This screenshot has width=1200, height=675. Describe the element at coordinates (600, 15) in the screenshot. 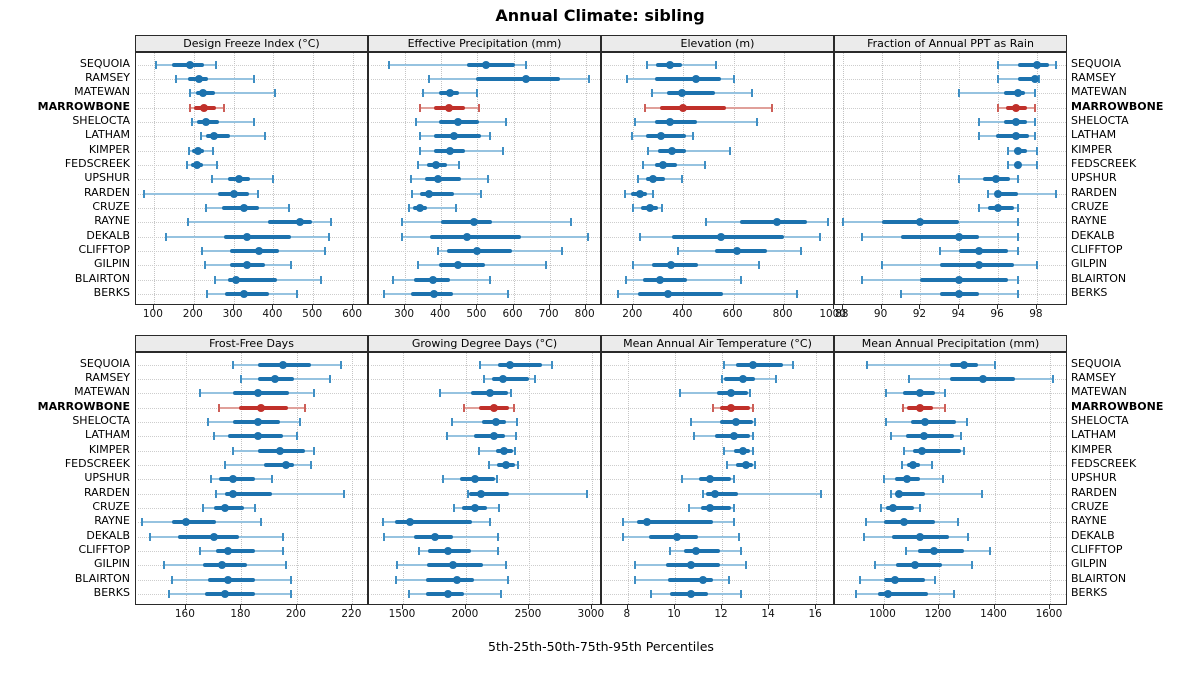

I see `chart-title: Annual Climate: sibling` at that location.